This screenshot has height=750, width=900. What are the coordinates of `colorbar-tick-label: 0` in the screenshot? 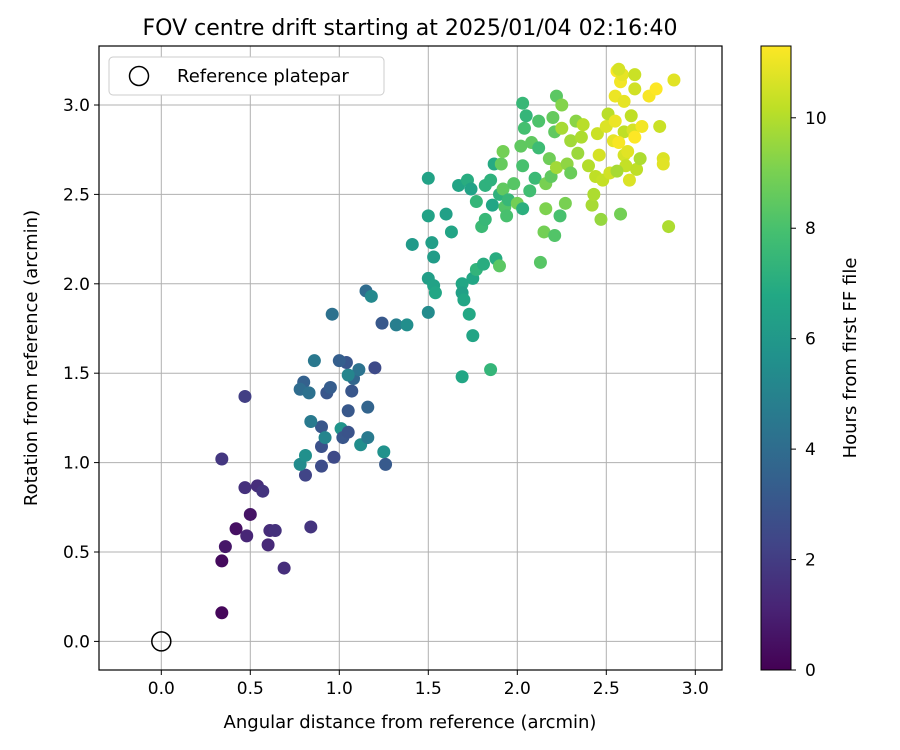 It's located at (810, 671).